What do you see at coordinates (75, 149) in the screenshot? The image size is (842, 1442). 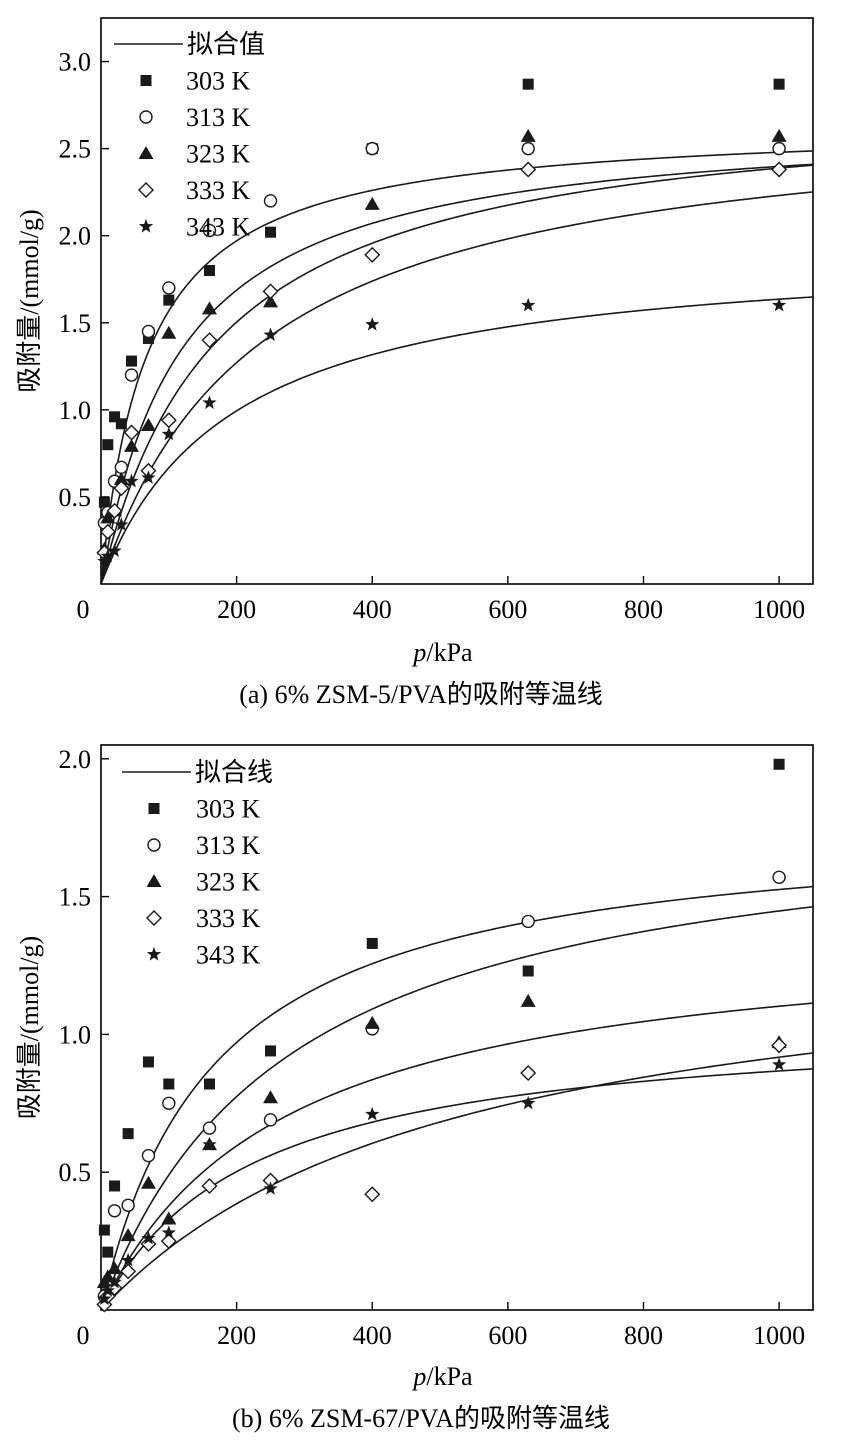 I see `a-y-tick-label-4: 2.5` at bounding box center [75, 149].